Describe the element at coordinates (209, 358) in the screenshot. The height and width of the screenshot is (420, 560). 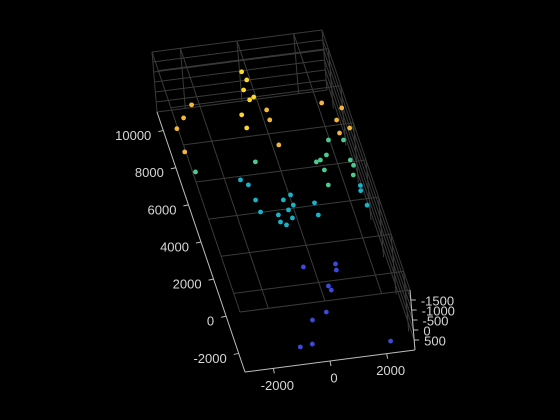
I see `y-tick-label: -2000` at that location.